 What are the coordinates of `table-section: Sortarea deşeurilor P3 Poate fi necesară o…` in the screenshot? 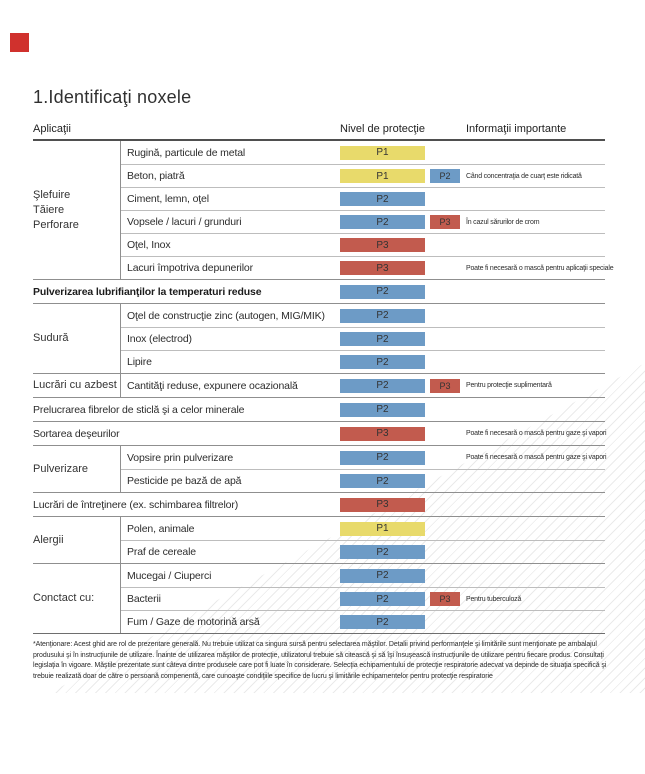 It's located at (320, 433).